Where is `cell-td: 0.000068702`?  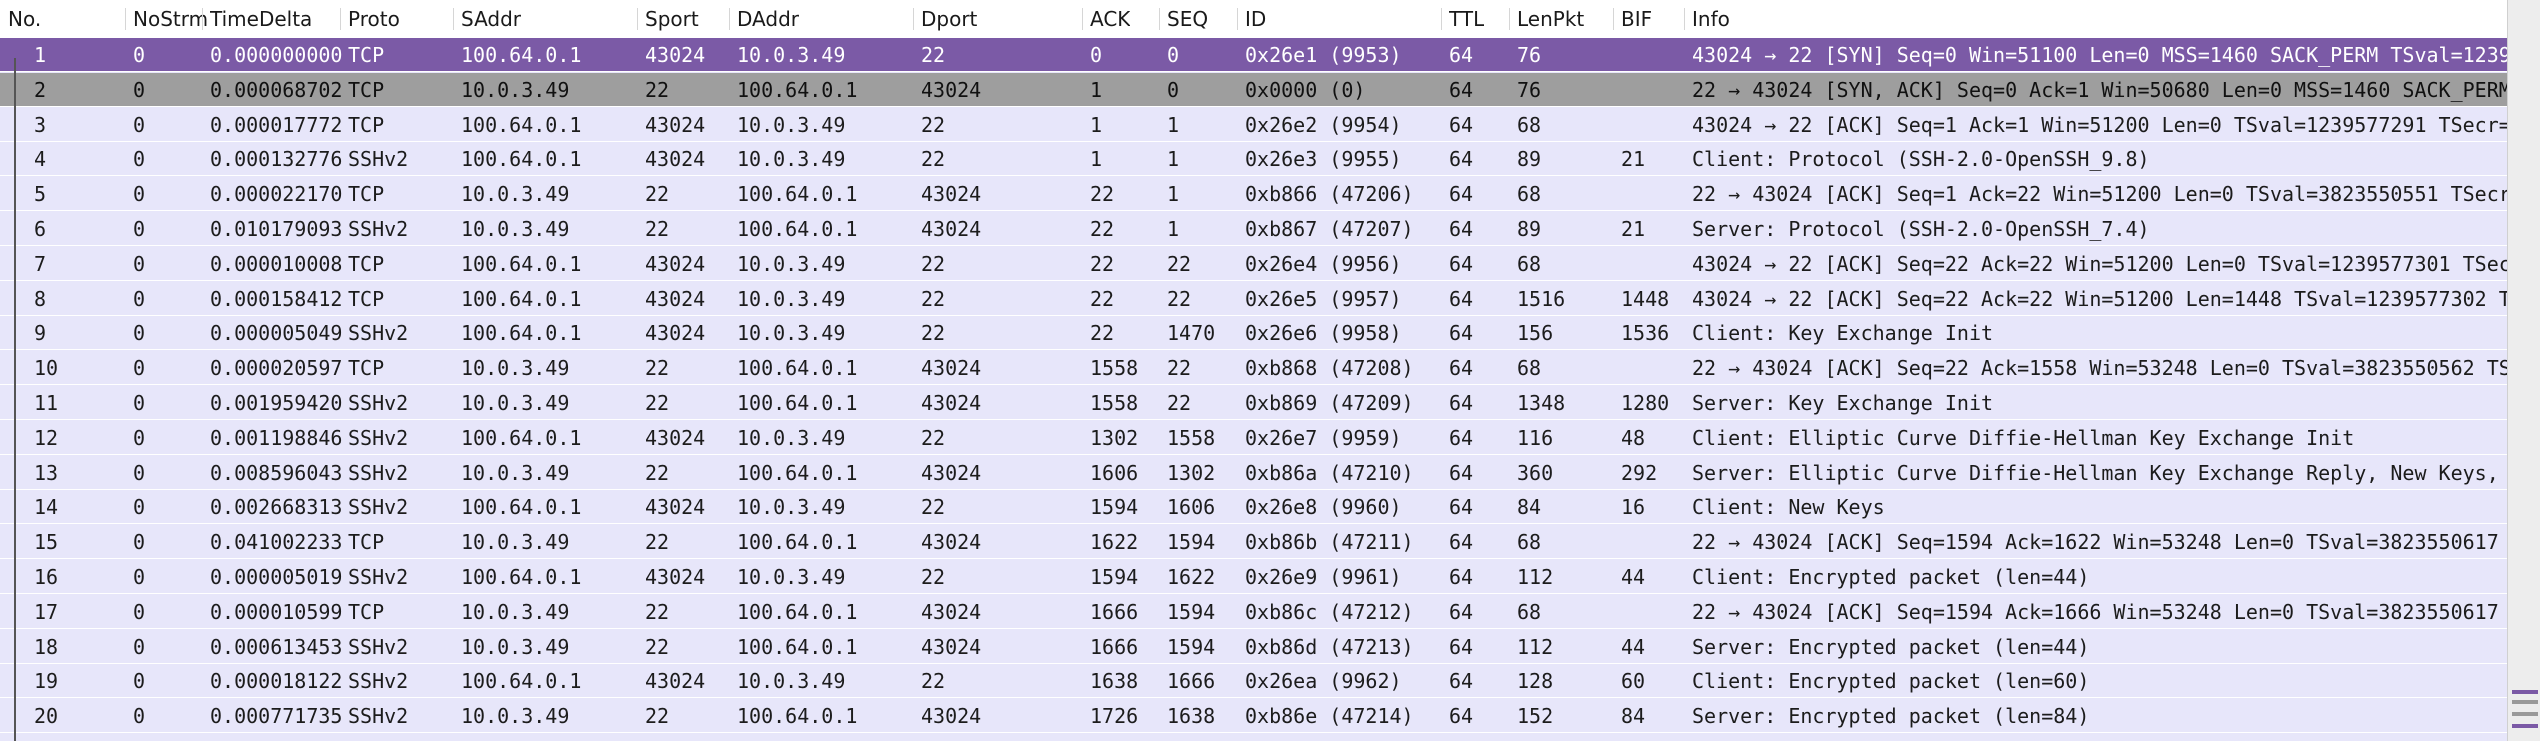 cell-td: 0.000068702 is located at coordinates (276, 90).